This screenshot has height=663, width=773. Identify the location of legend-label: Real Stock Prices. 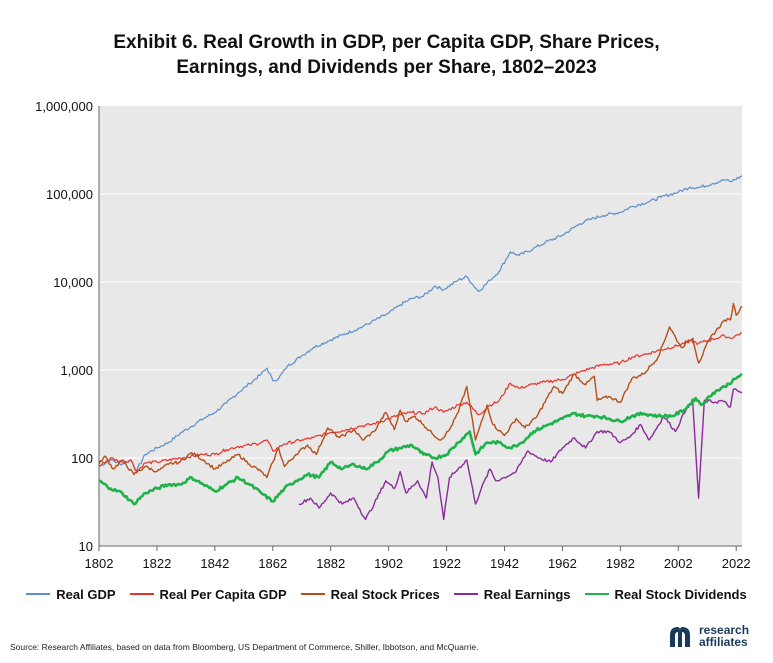
(385, 594).